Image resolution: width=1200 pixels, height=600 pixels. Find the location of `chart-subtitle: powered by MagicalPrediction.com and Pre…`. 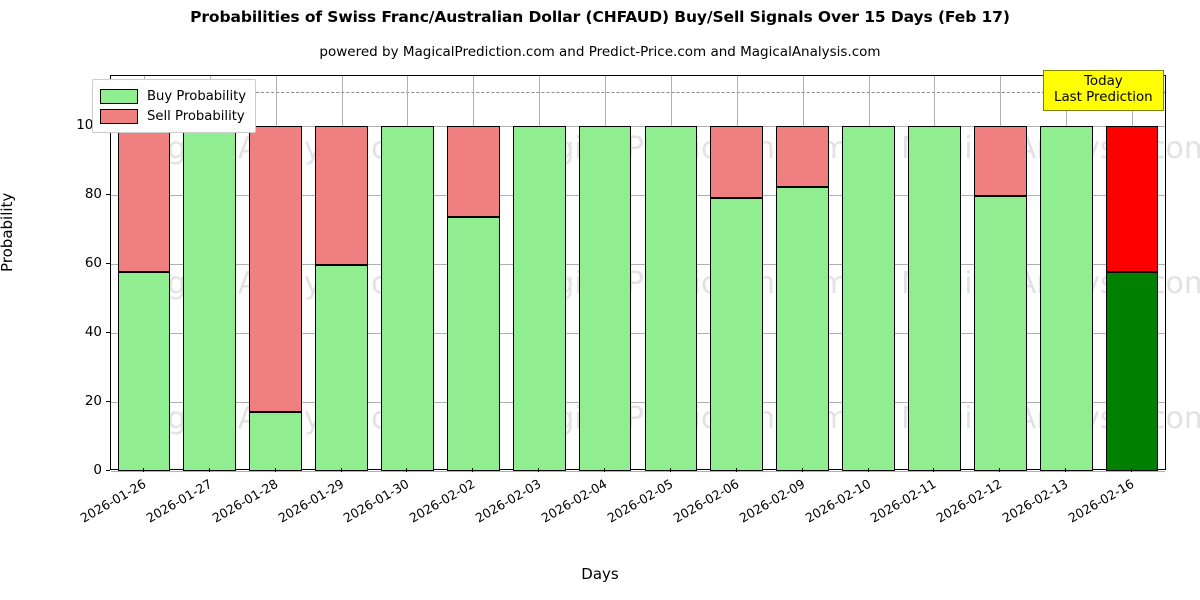

chart-subtitle: powered by MagicalPrediction.com and Pre… is located at coordinates (600, 52).